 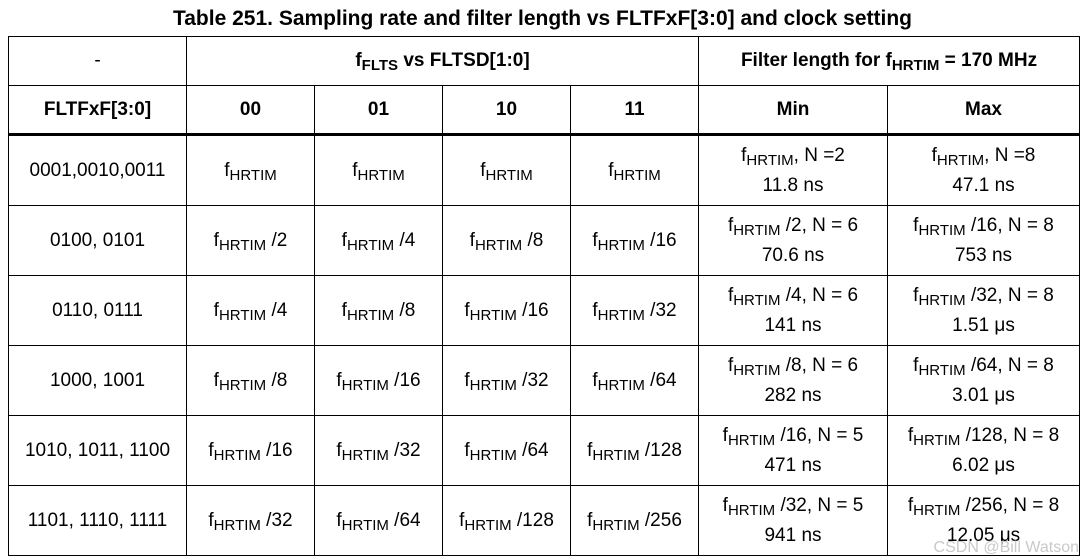 What do you see at coordinates (378, 110) in the screenshot?
I see `header-01: 01` at bounding box center [378, 110].